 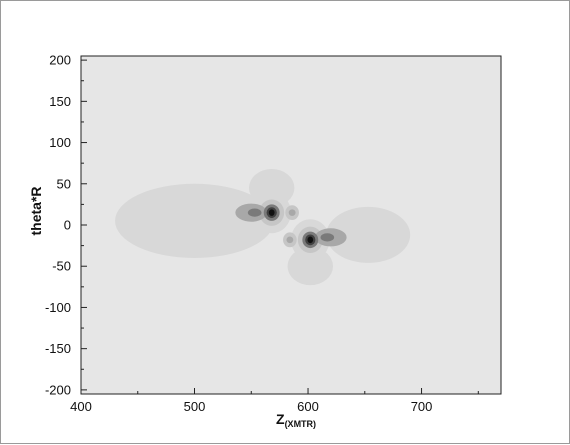 What do you see at coordinates (290, 240) in the screenshot?
I see `contour-lower-left-side-inner` at bounding box center [290, 240].